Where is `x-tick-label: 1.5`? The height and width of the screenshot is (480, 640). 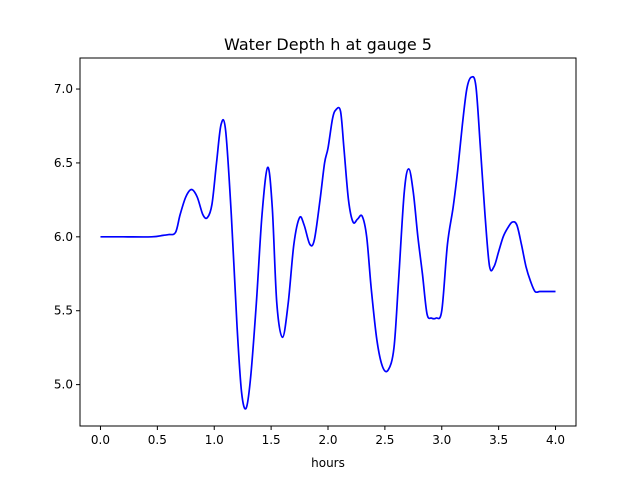 x-tick-label: 1.5 is located at coordinates (271, 440).